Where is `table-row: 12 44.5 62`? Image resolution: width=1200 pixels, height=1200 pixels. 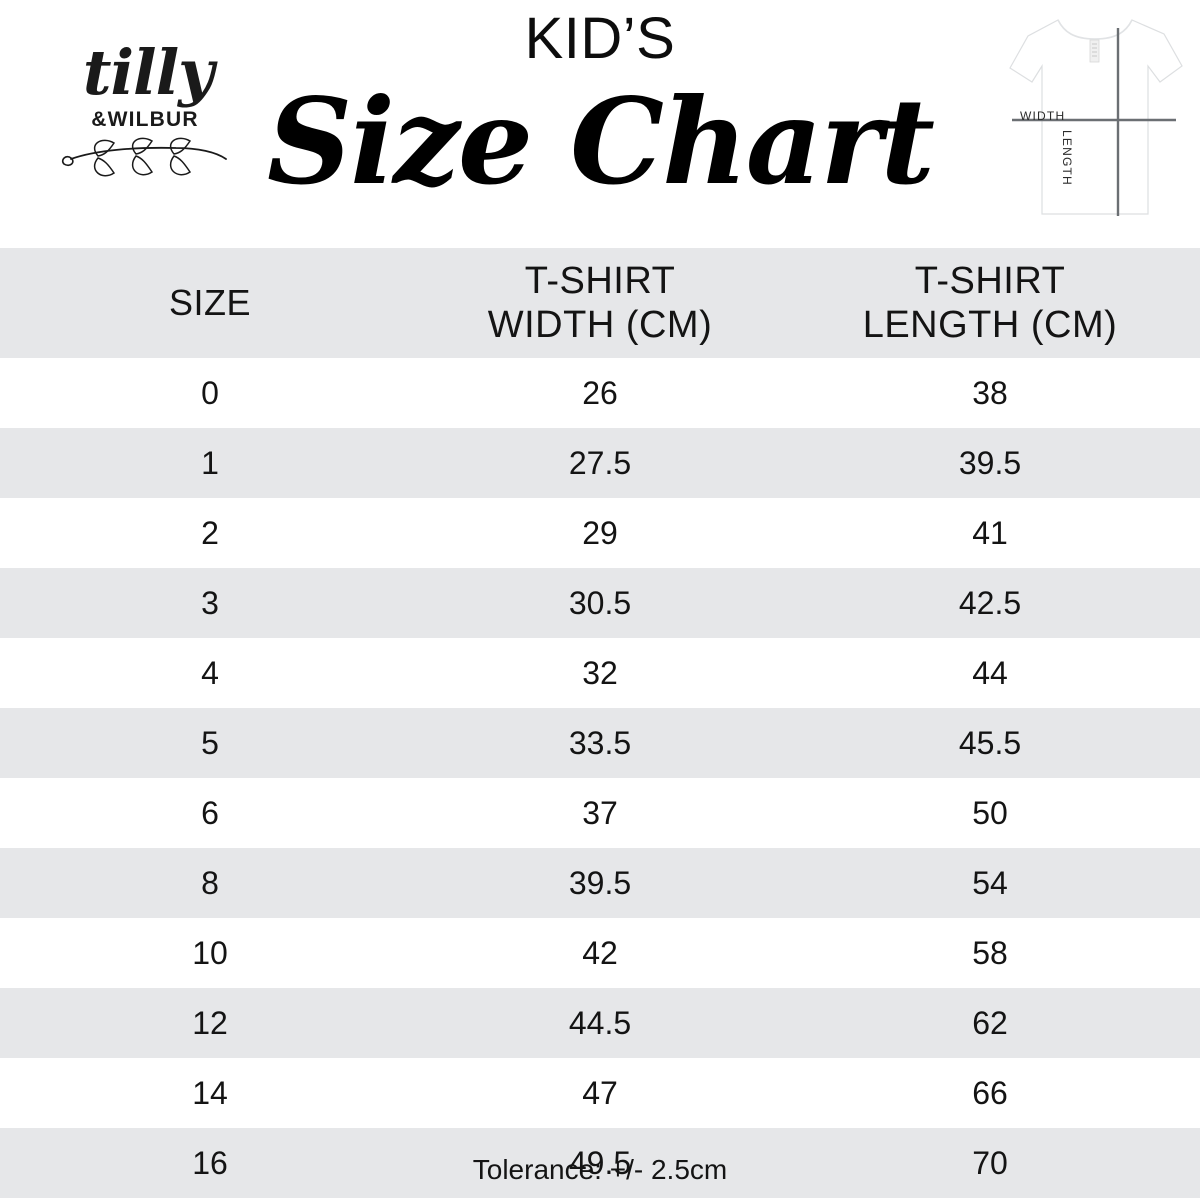 table-row: 12 44.5 62 is located at coordinates (600, 1023).